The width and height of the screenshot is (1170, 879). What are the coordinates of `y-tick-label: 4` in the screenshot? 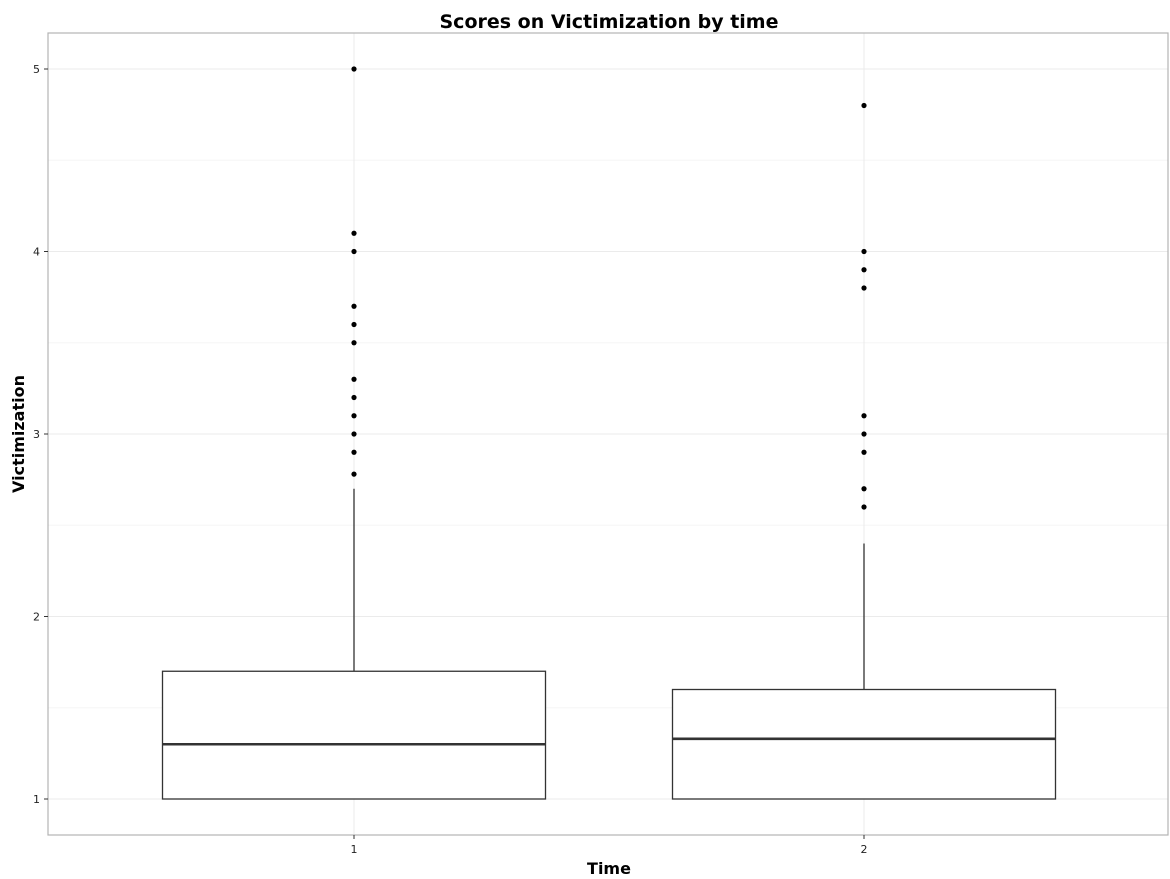 It's located at (36, 252).